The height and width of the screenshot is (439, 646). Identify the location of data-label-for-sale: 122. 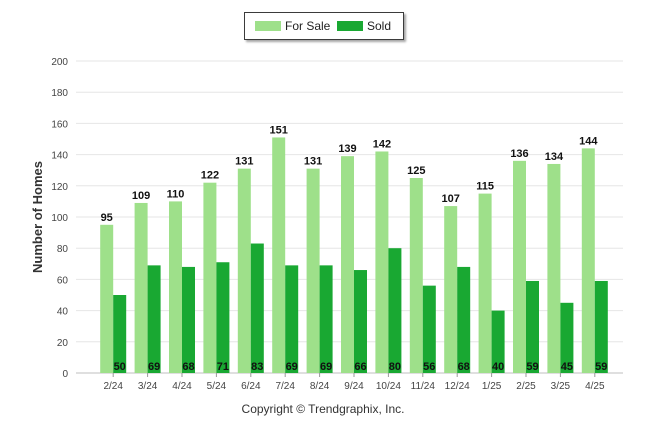
(210, 176).